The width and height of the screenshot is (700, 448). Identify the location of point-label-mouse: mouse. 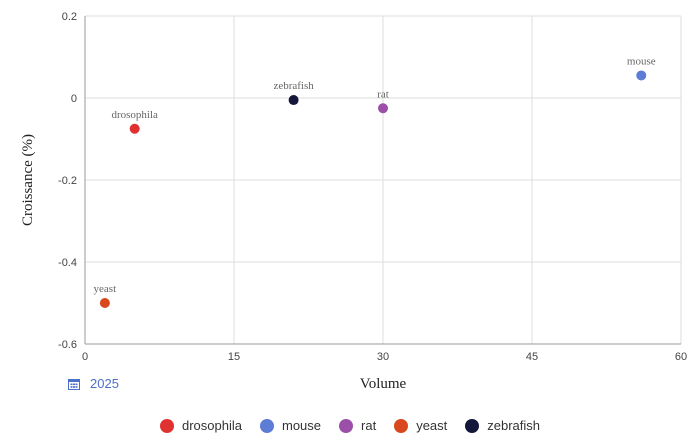
(641, 61).